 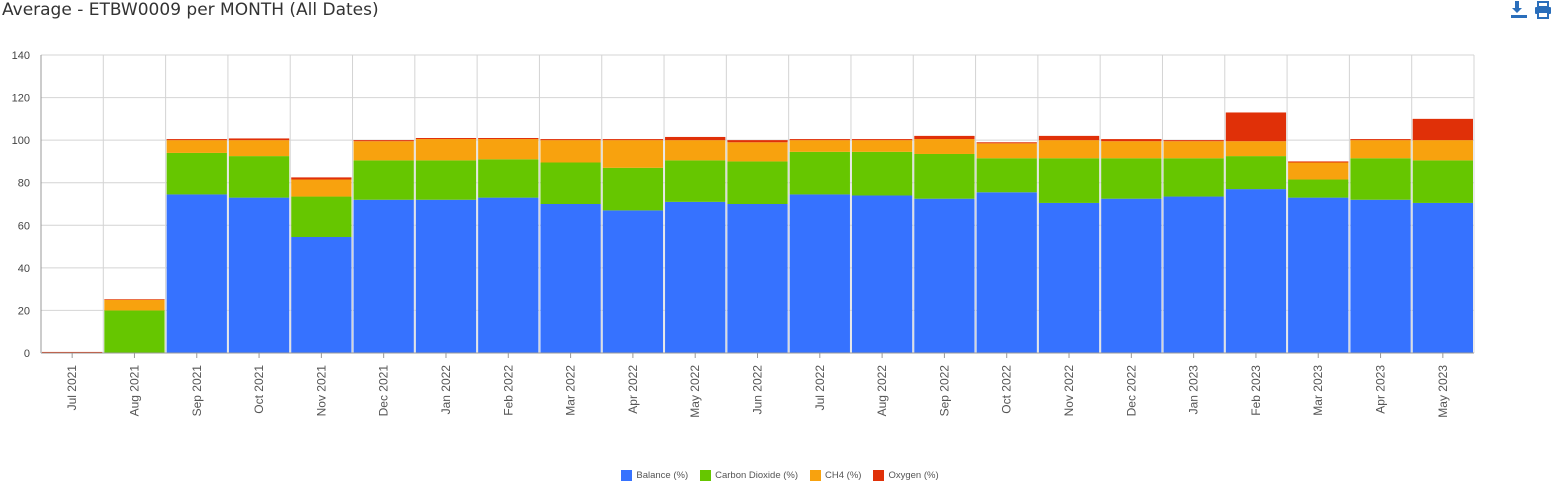 I want to click on legend-item: Balance (%), so click(x=654, y=475).